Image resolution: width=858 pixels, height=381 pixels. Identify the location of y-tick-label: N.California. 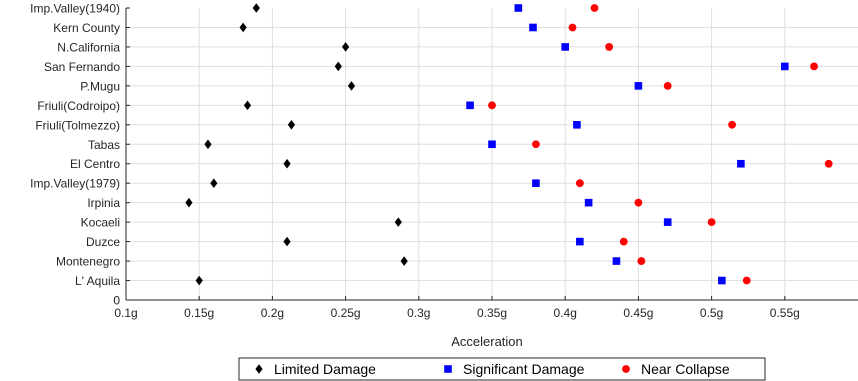
(88, 47).